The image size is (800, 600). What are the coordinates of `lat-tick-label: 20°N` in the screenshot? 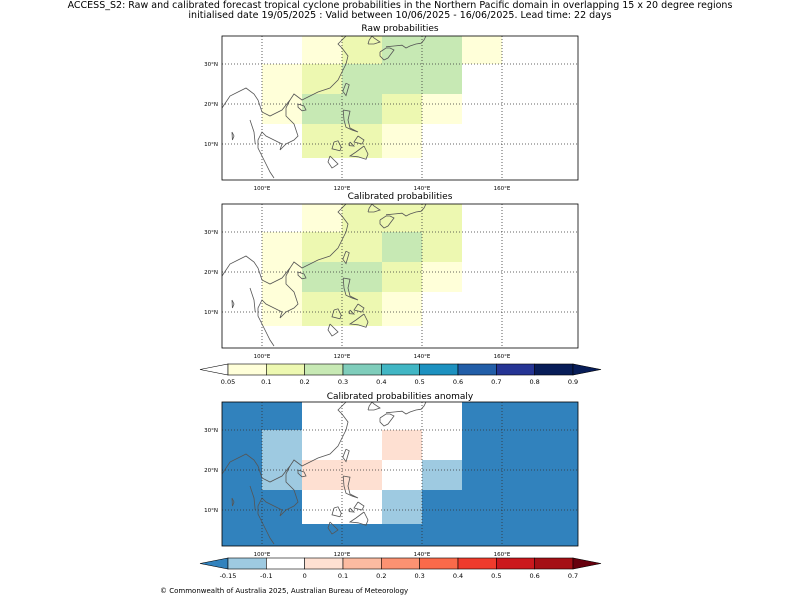 It's located at (211, 471).